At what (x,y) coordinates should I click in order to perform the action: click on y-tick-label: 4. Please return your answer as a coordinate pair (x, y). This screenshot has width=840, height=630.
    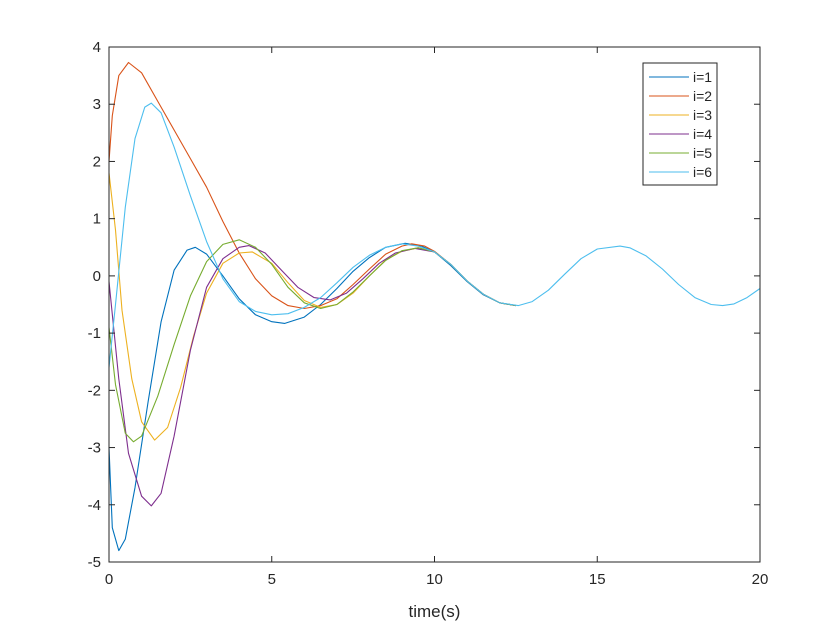
    Looking at the image, I should click on (97, 47).